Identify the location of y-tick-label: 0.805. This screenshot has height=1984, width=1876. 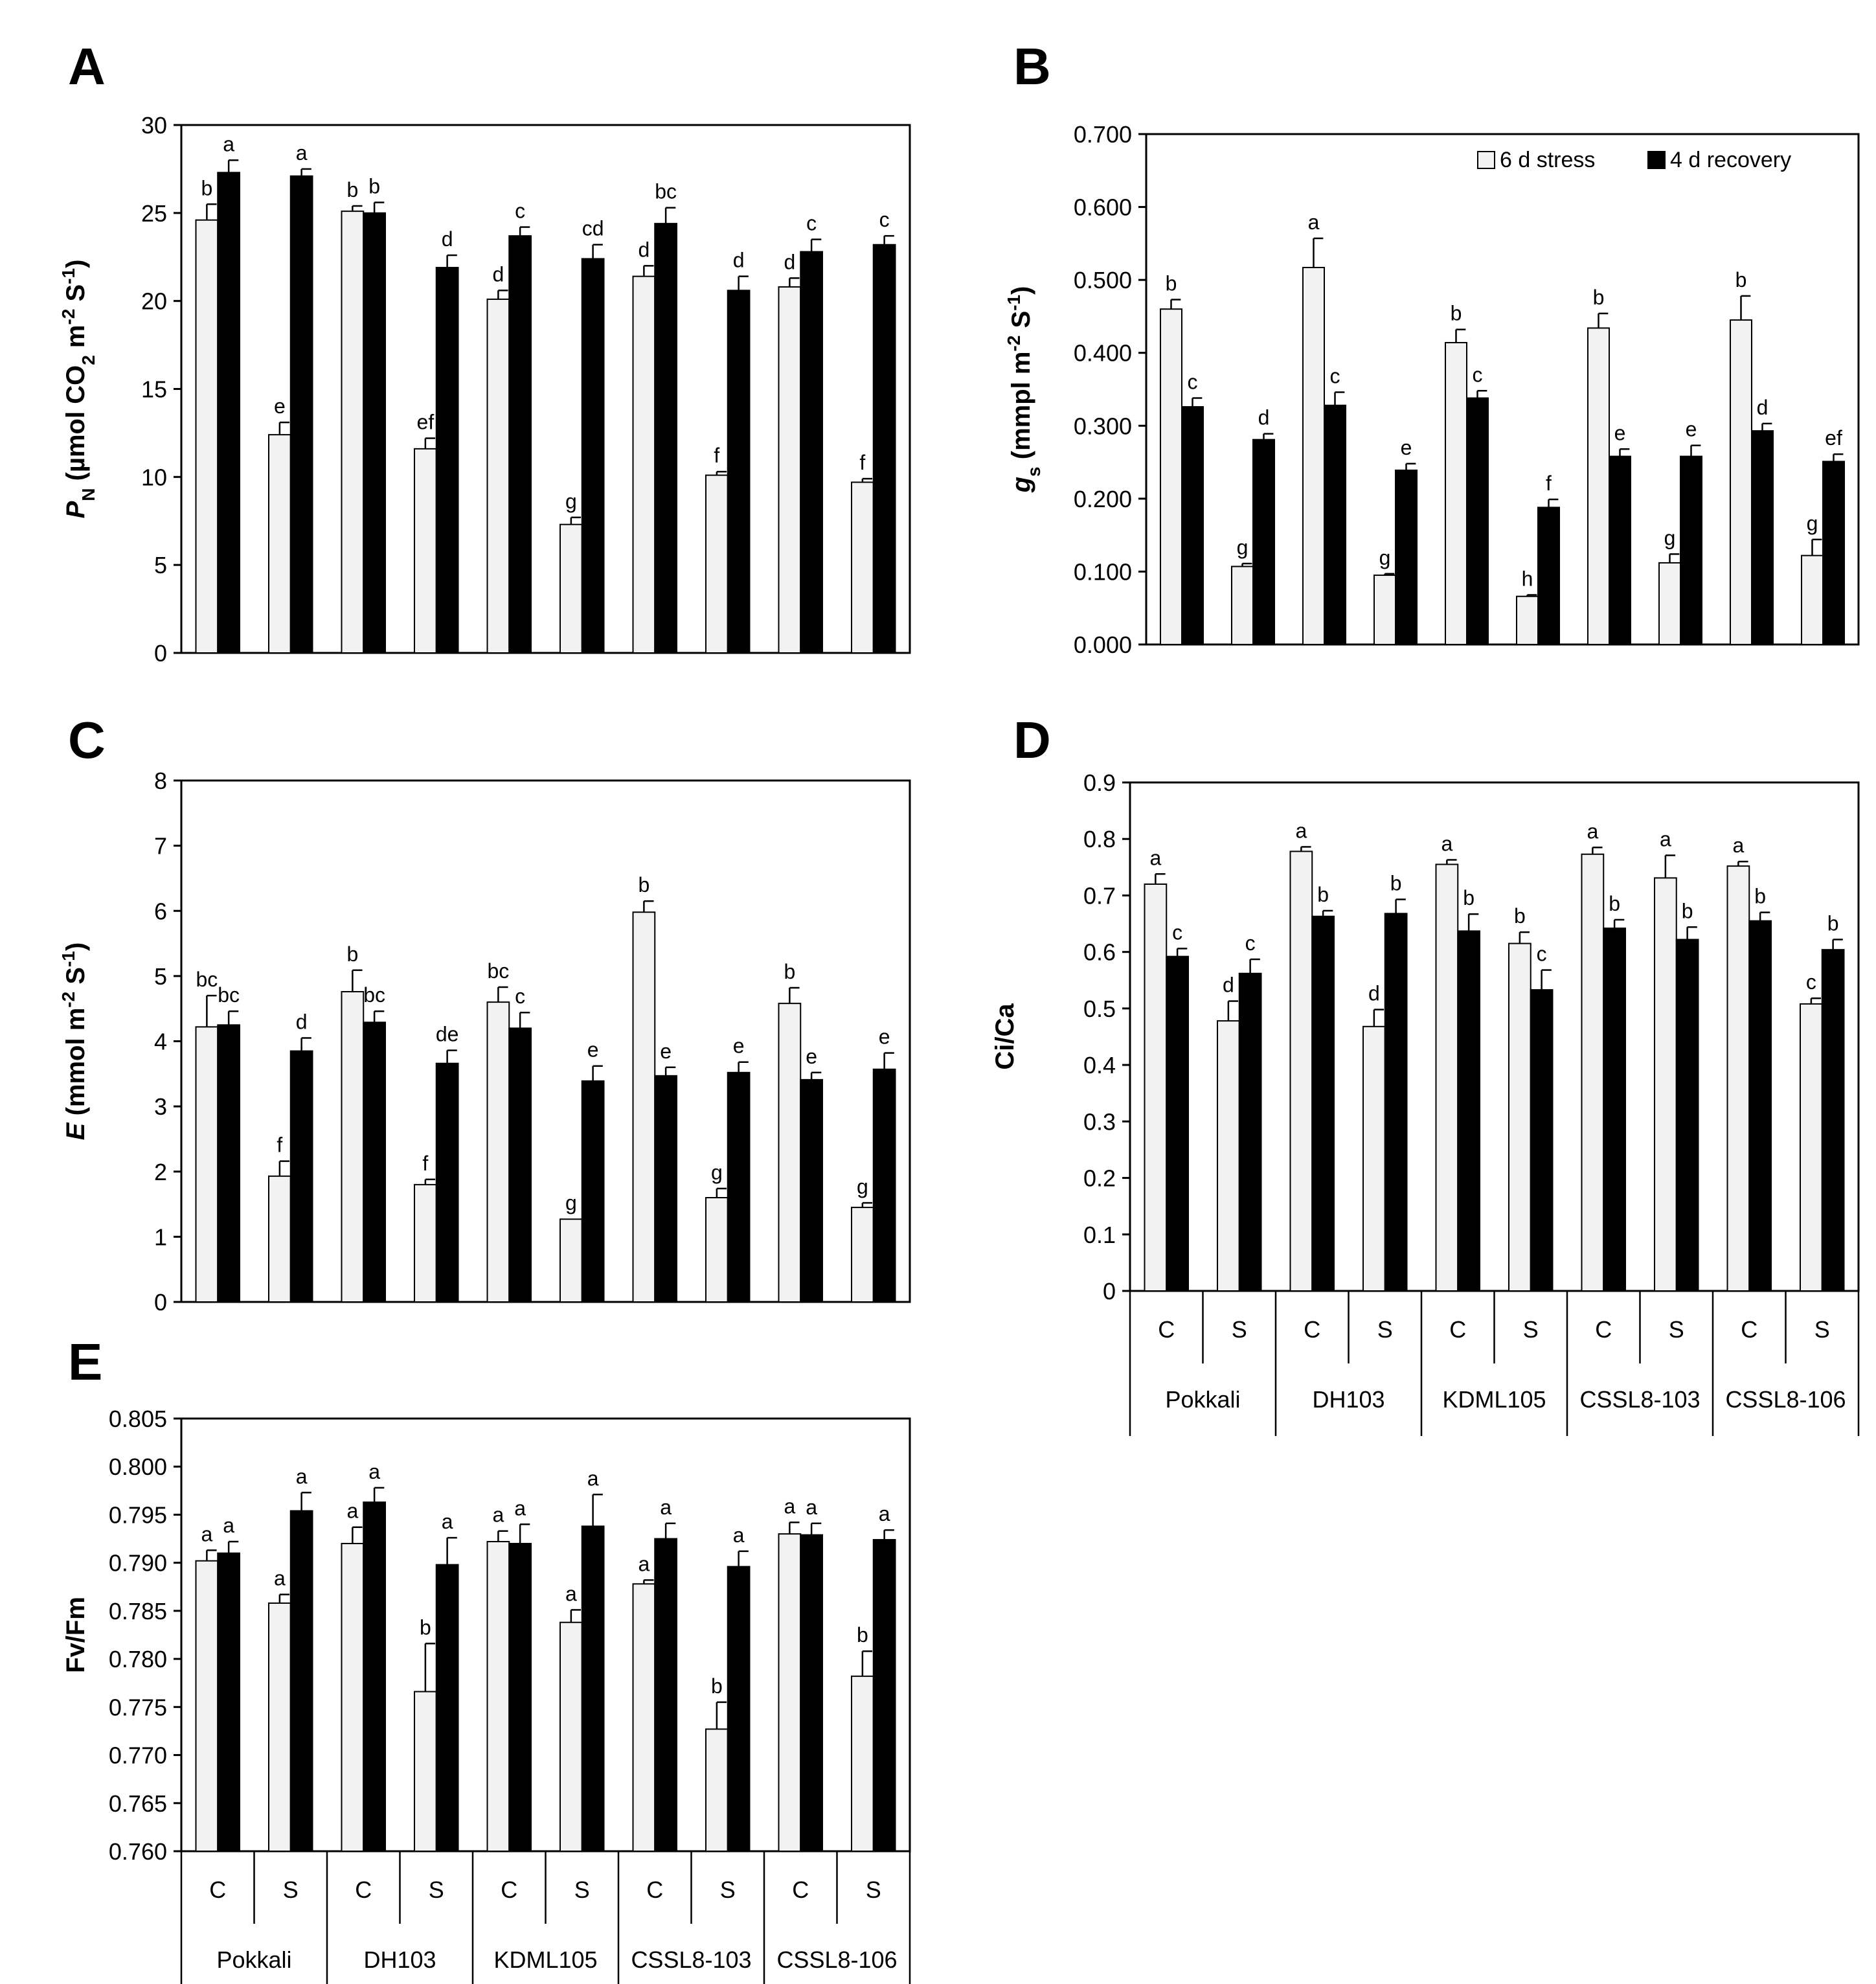
(138, 1419).